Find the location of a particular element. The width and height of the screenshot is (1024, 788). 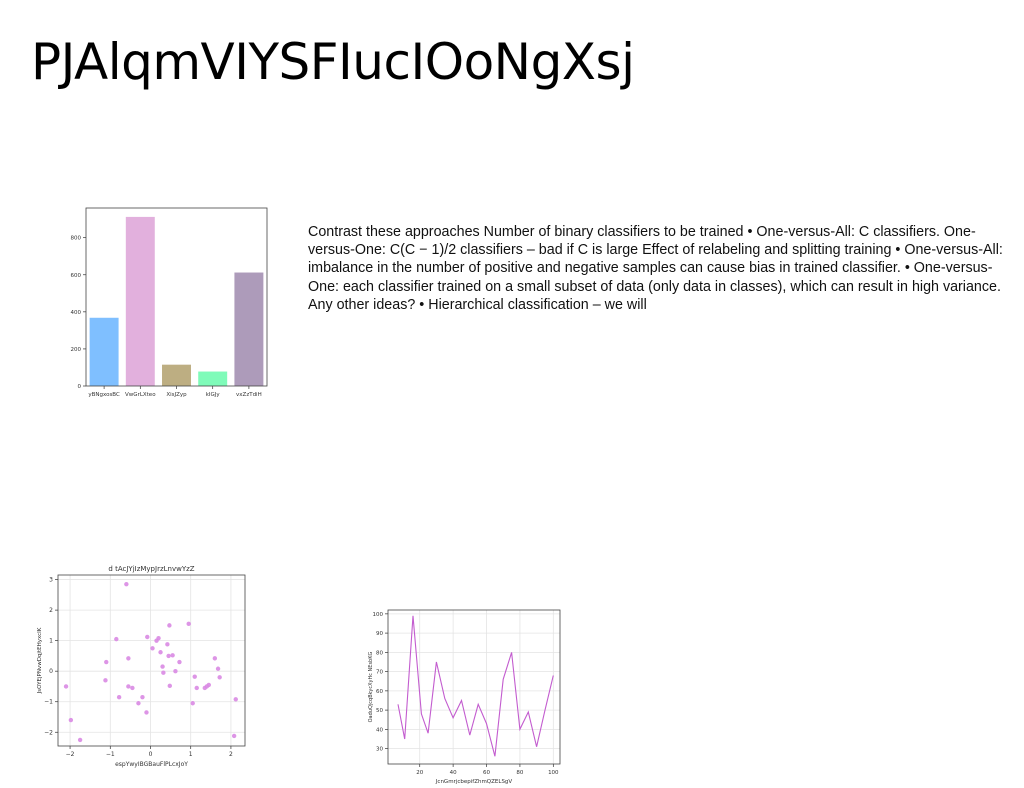

x-tick-label: −1 is located at coordinates (110, 754).